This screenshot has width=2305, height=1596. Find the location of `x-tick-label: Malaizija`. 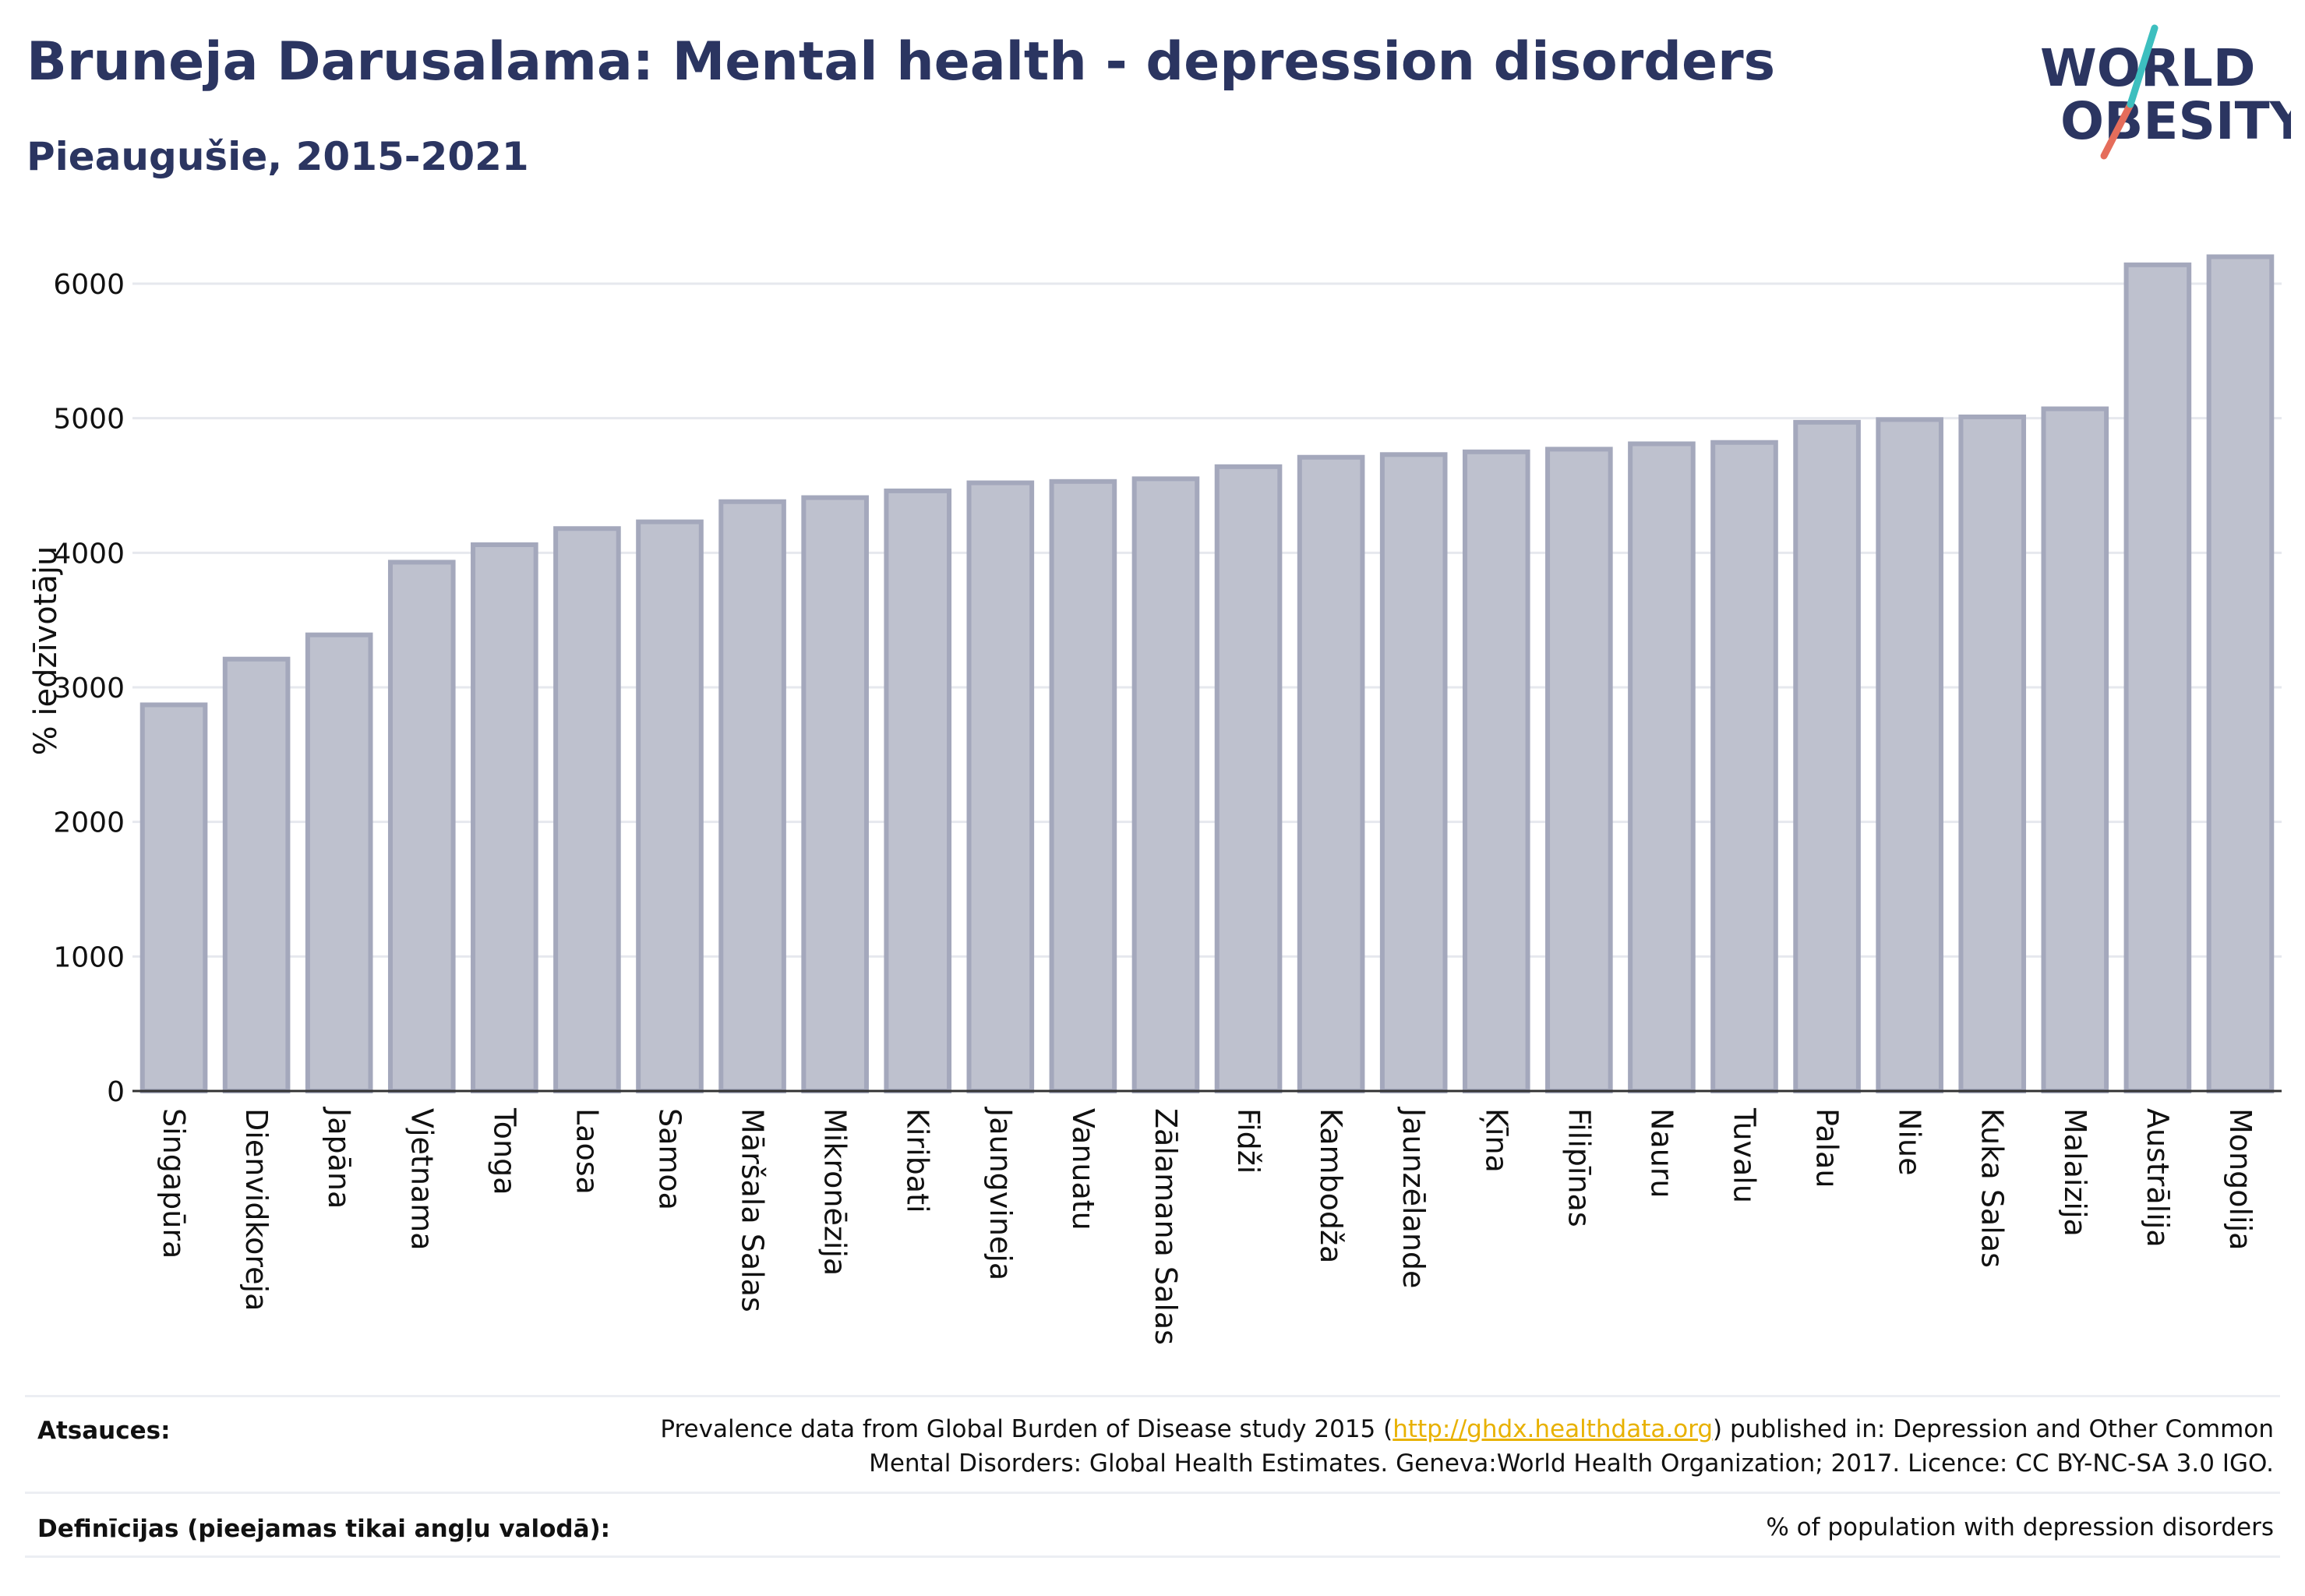

x-tick-label: Malaizija is located at coordinates (2075, 1172).